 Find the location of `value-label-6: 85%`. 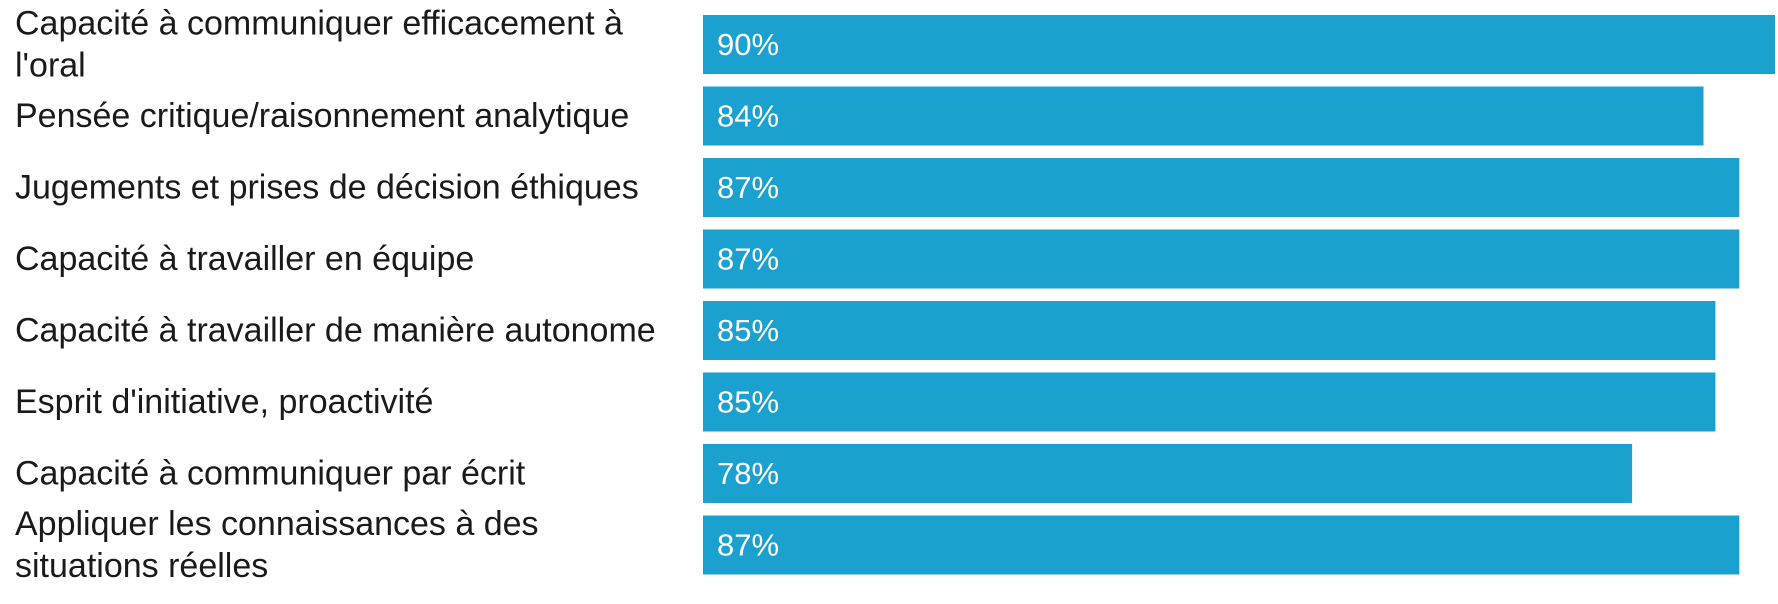

value-label-6: 85% is located at coordinates (748, 402).